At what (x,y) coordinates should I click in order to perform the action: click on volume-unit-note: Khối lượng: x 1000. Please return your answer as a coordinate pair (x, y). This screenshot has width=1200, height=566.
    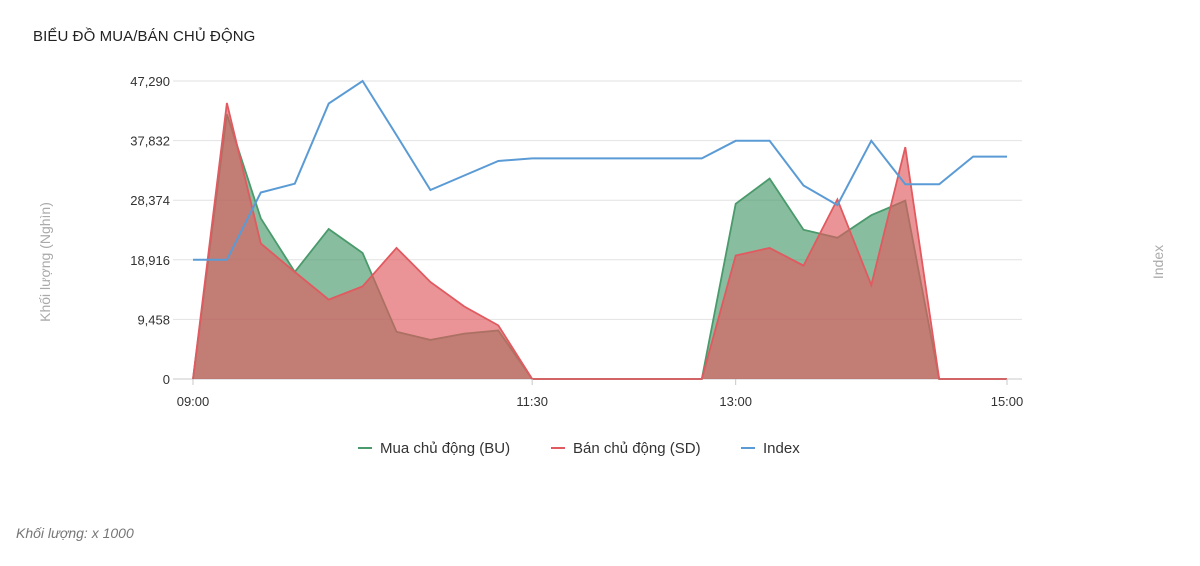
    Looking at the image, I should click on (75, 533).